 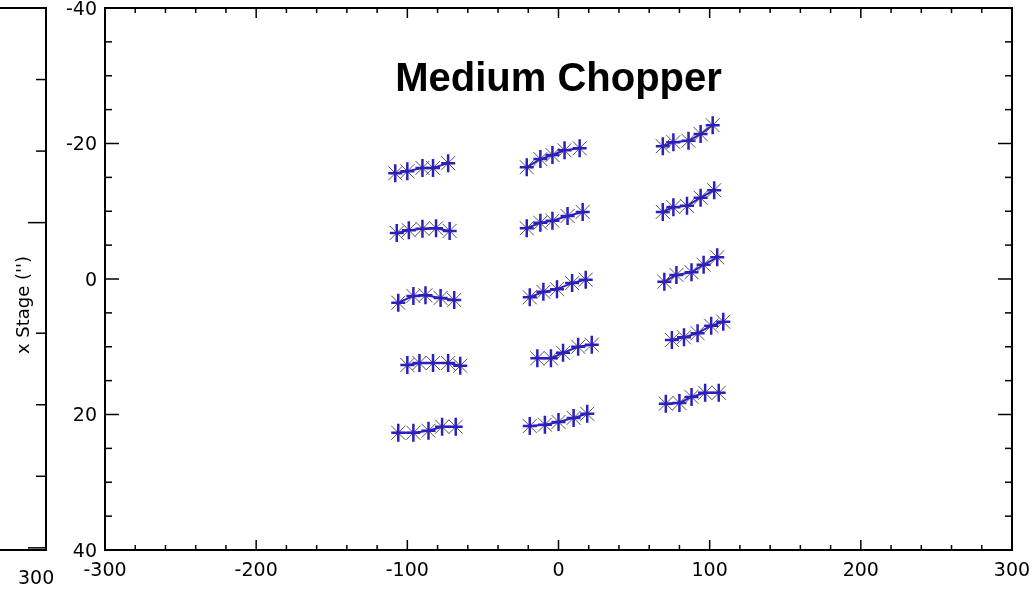 What do you see at coordinates (81, 9) in the screenshot?
I see `y-tick-label: -40` at bounding box center [81, 9].